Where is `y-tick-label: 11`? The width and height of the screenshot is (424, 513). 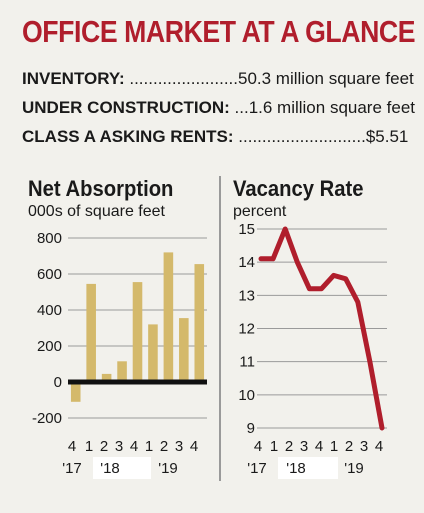
y-tick-label: 11 is located at coordinates (247, 362).